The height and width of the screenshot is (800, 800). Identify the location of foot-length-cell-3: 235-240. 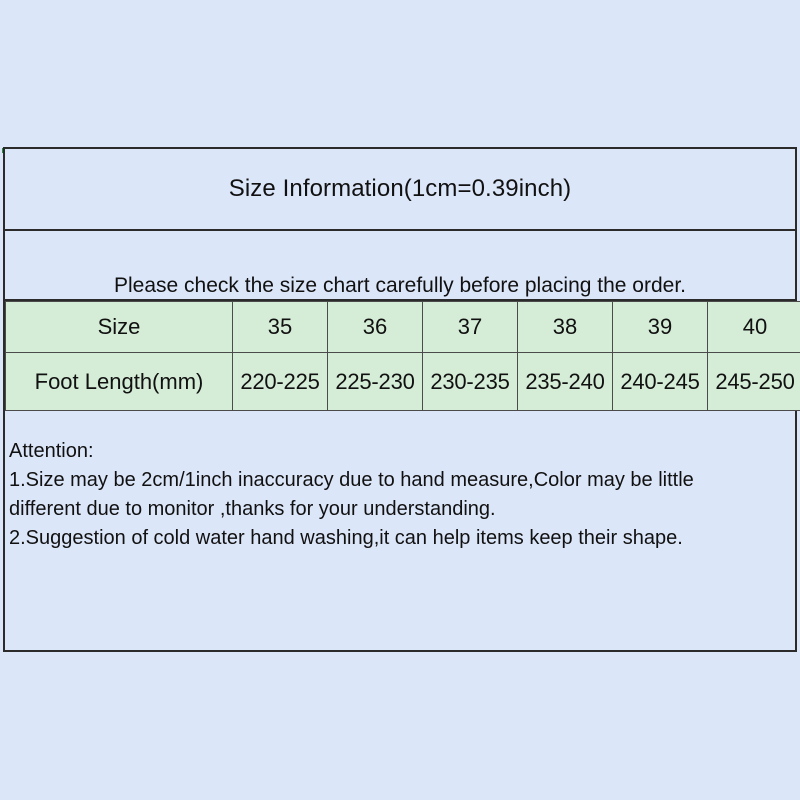
(565, 381).